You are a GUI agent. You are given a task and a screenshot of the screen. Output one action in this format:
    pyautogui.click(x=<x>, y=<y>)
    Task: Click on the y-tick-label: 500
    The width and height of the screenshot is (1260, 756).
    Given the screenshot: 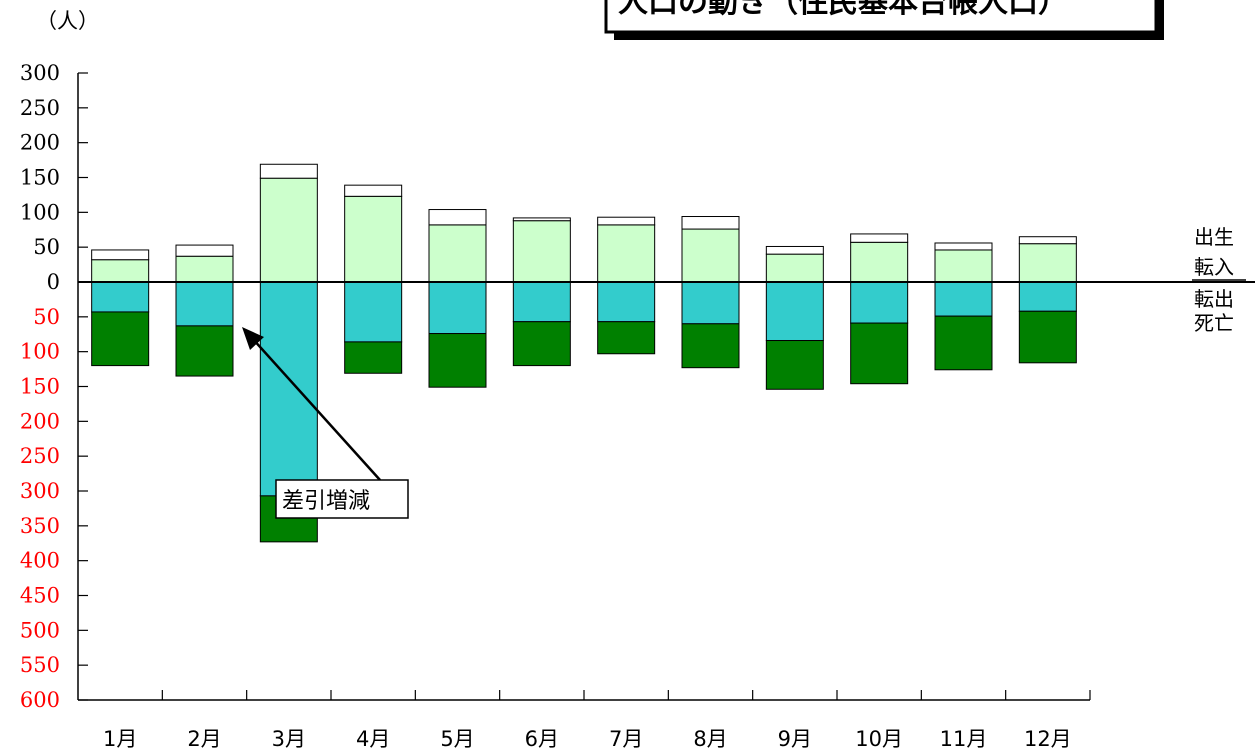 What is the action you would take?
    pyautogui.click(x=40, y=630)
    